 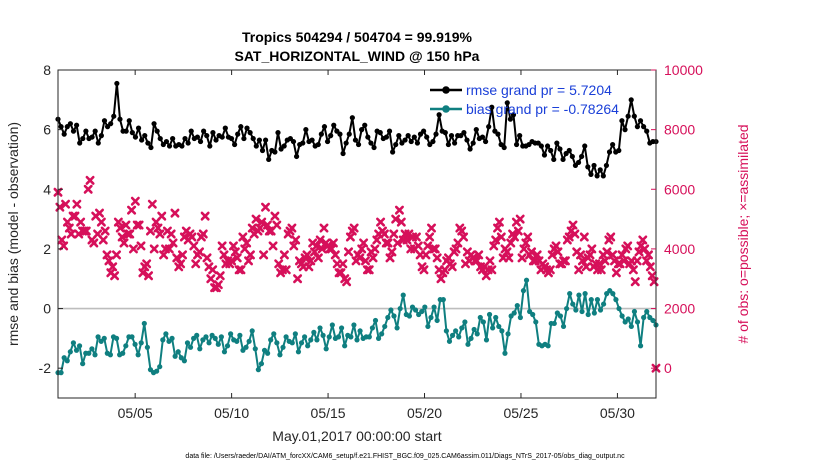 I want to click on y-axis-left: -2 0 2 4 6 8, so click(x=51, y=219).